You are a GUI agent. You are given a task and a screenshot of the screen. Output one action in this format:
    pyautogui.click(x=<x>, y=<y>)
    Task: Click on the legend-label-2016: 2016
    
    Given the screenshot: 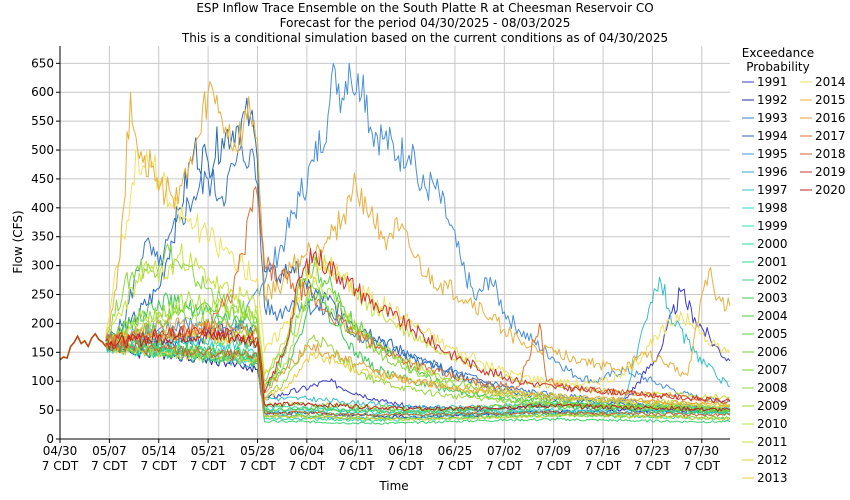 What is the action you would take?
    pyautogui.click(x=830, y=118)
    